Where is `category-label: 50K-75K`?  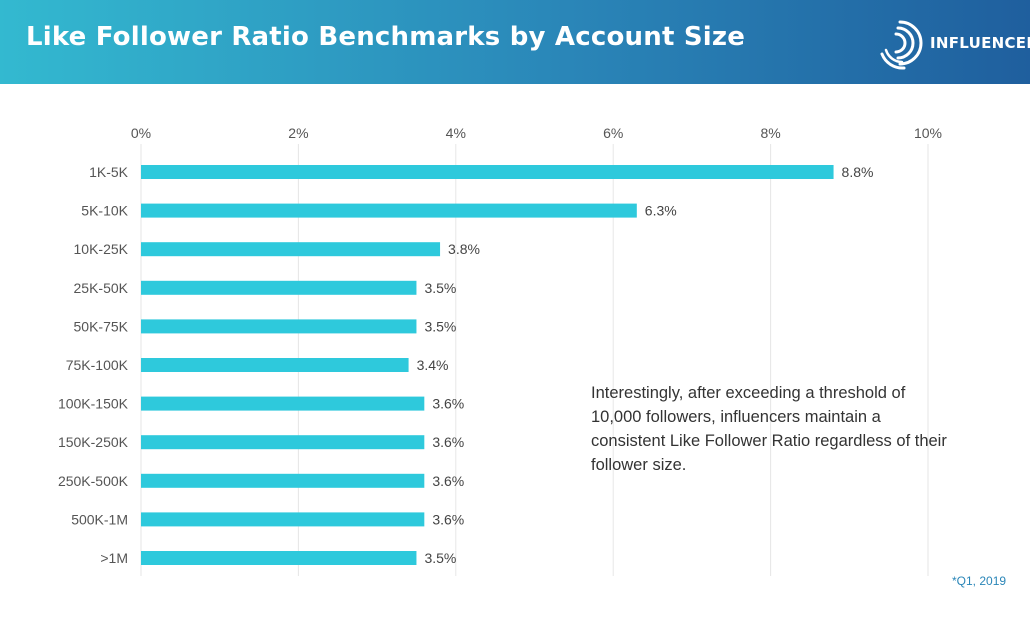
category-label: 50K-75K is located at coordinates (101, 326).